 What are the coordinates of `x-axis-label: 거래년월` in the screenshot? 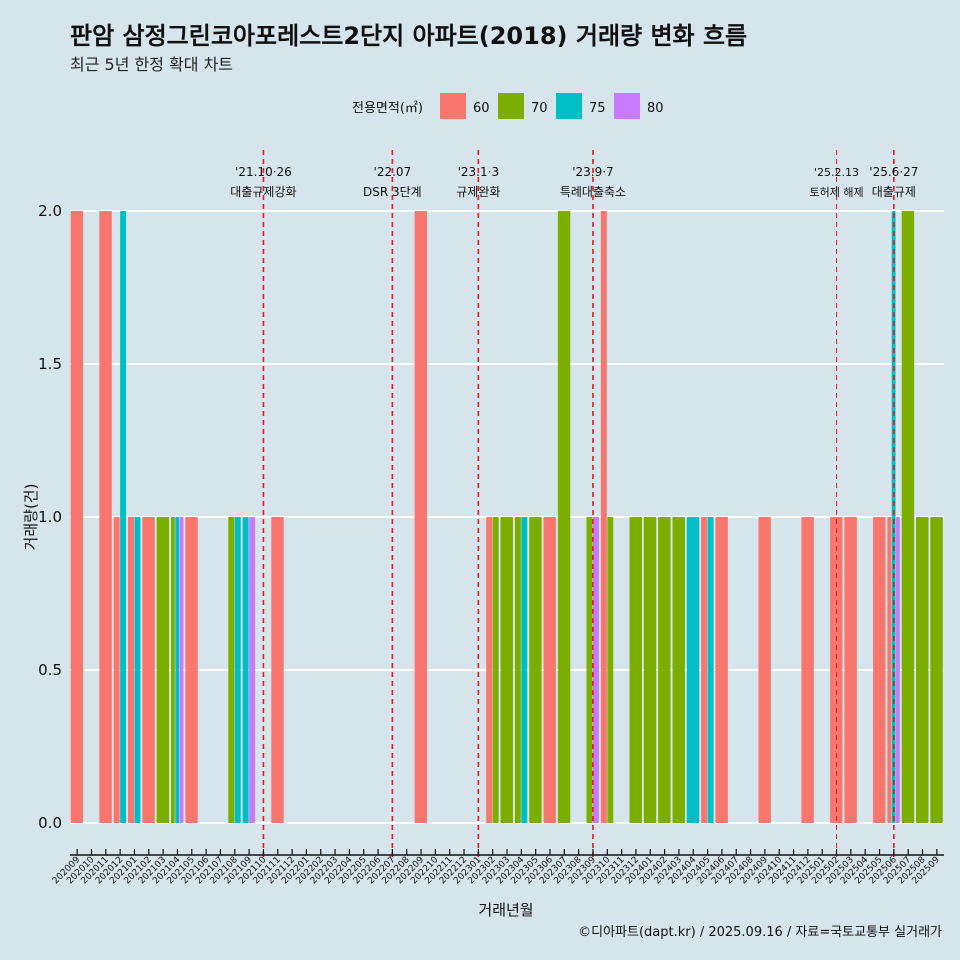 It's located at (505, 910).